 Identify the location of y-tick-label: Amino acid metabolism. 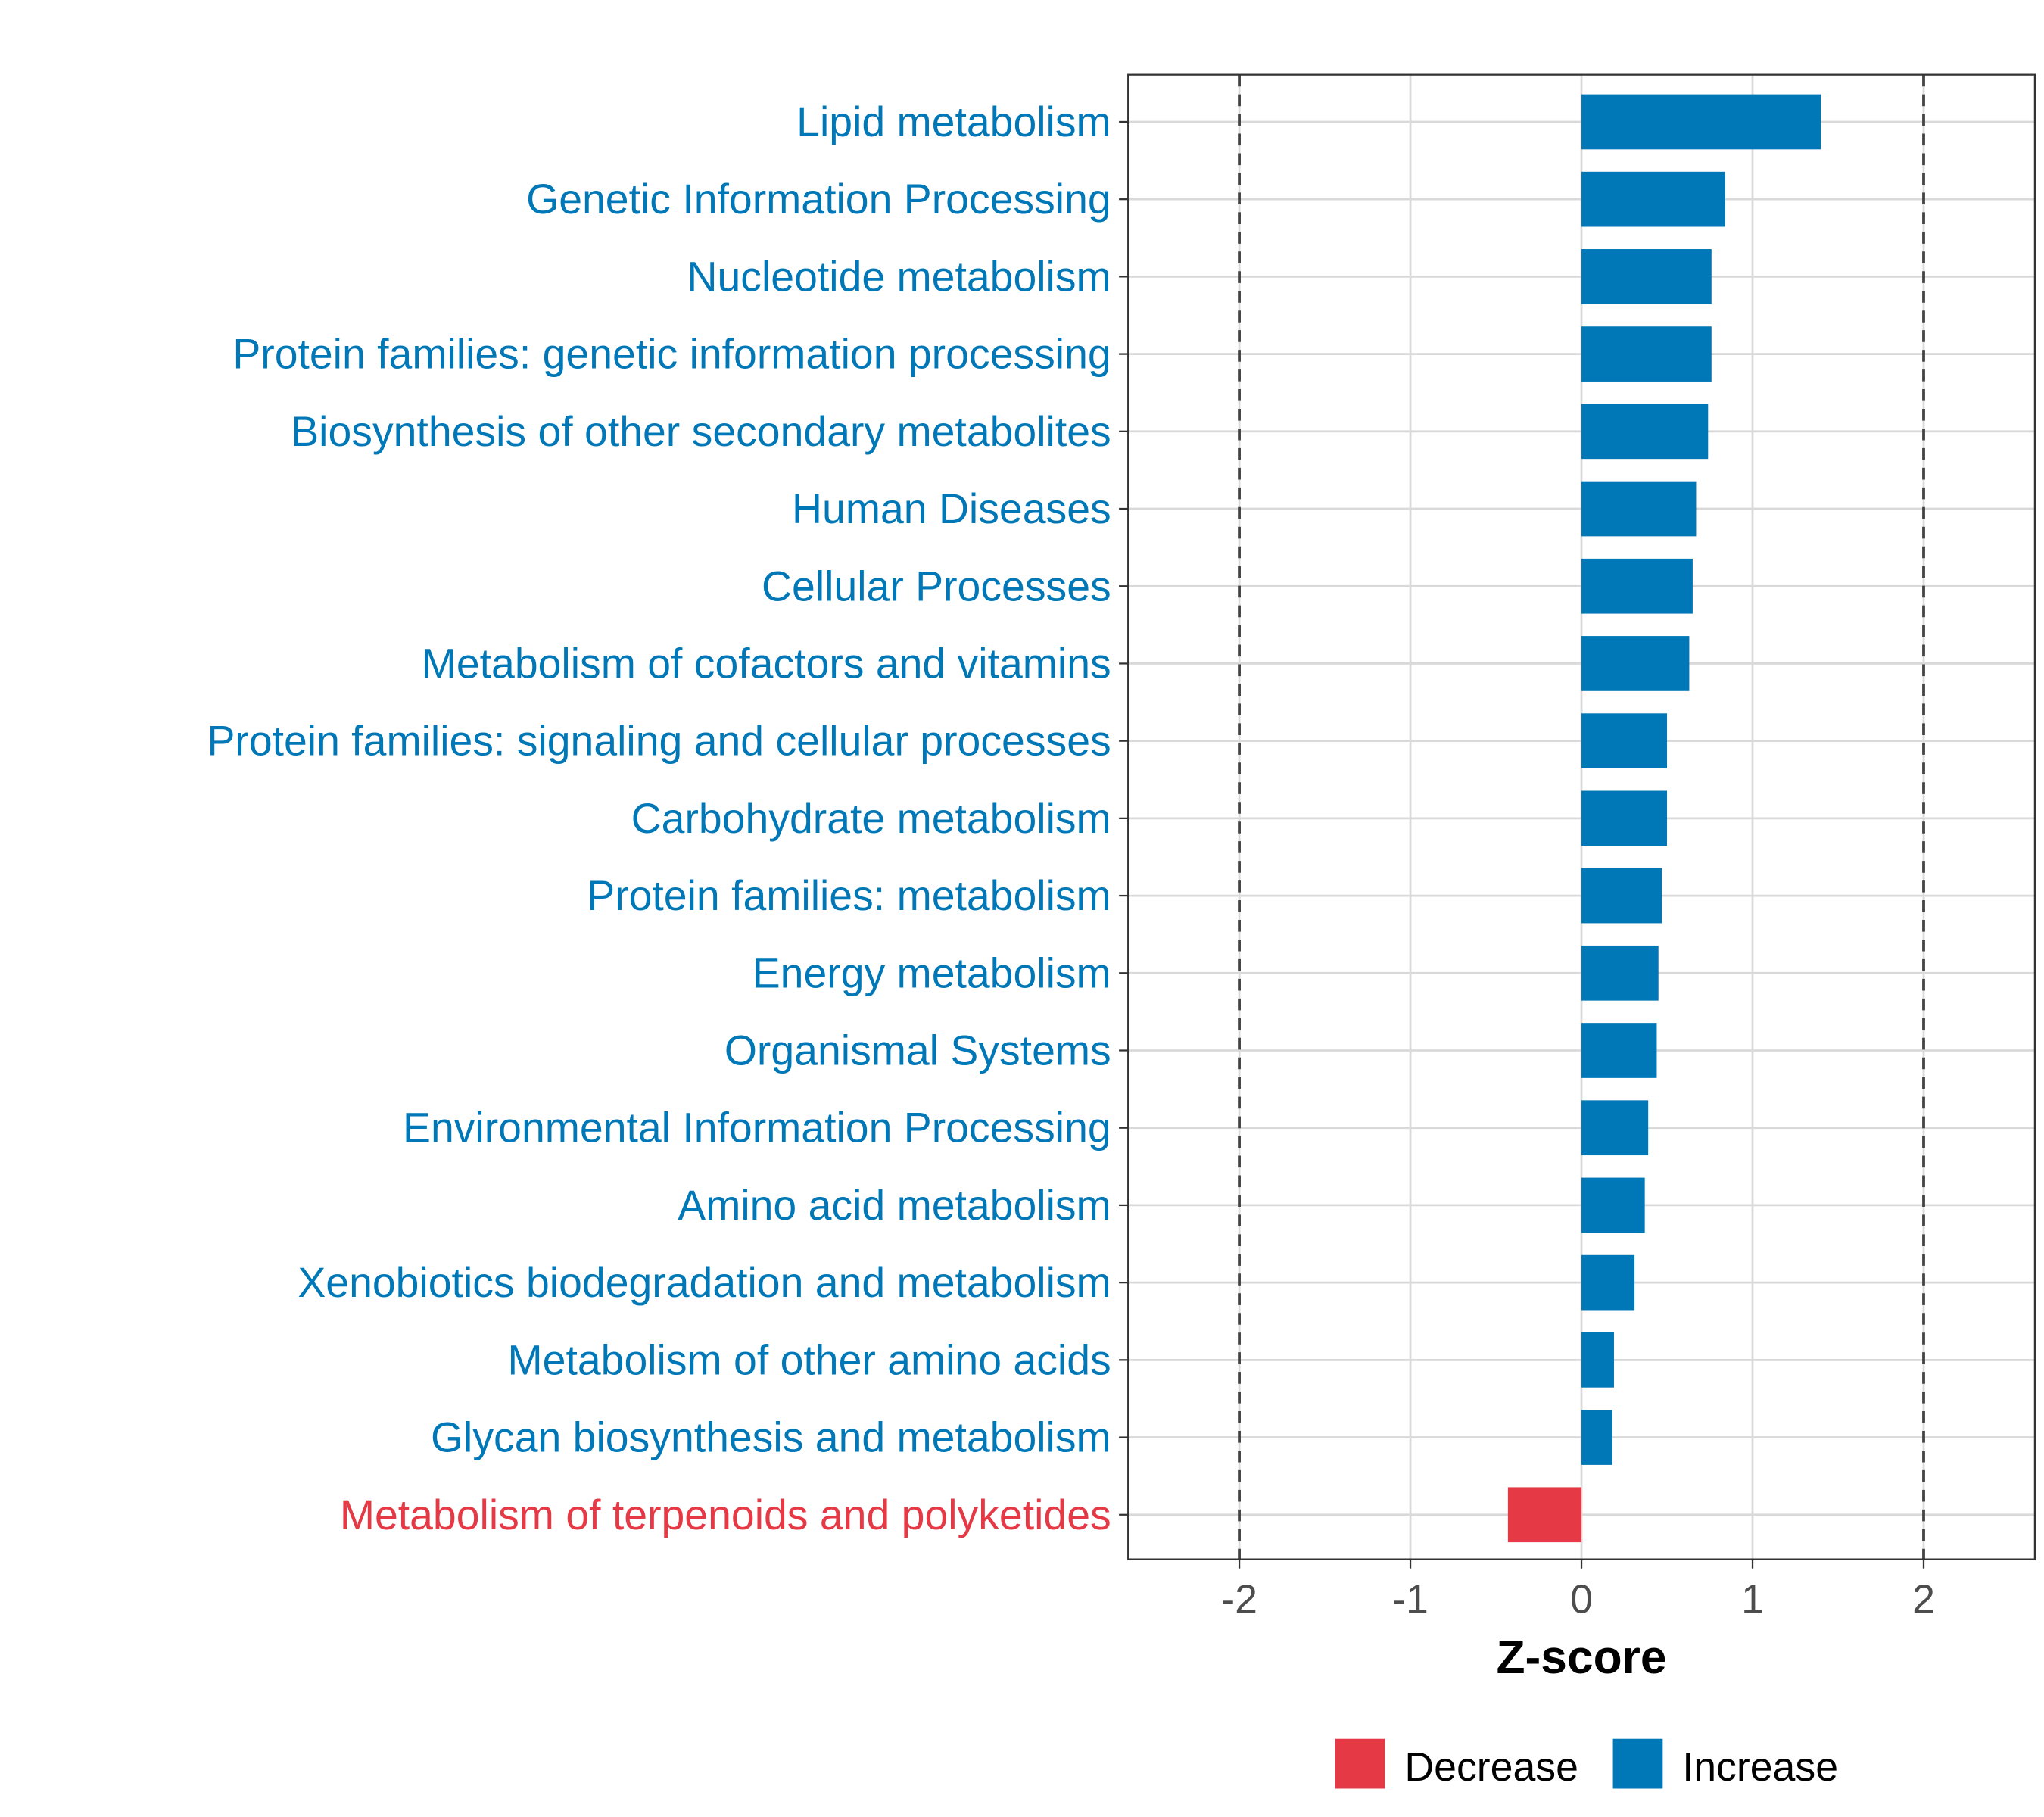
(894, 1205).